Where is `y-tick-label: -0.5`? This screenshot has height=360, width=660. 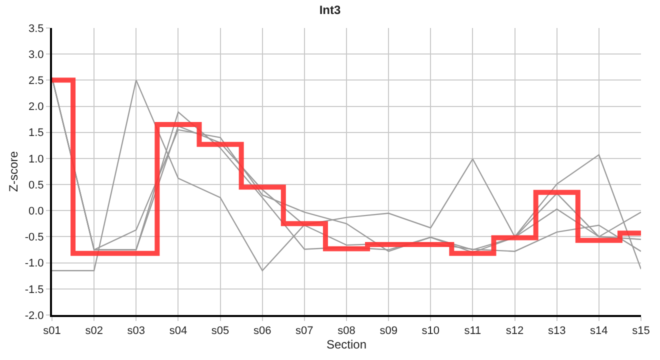 y-tick-label: -0.5 is located at coordinates (34, 238).